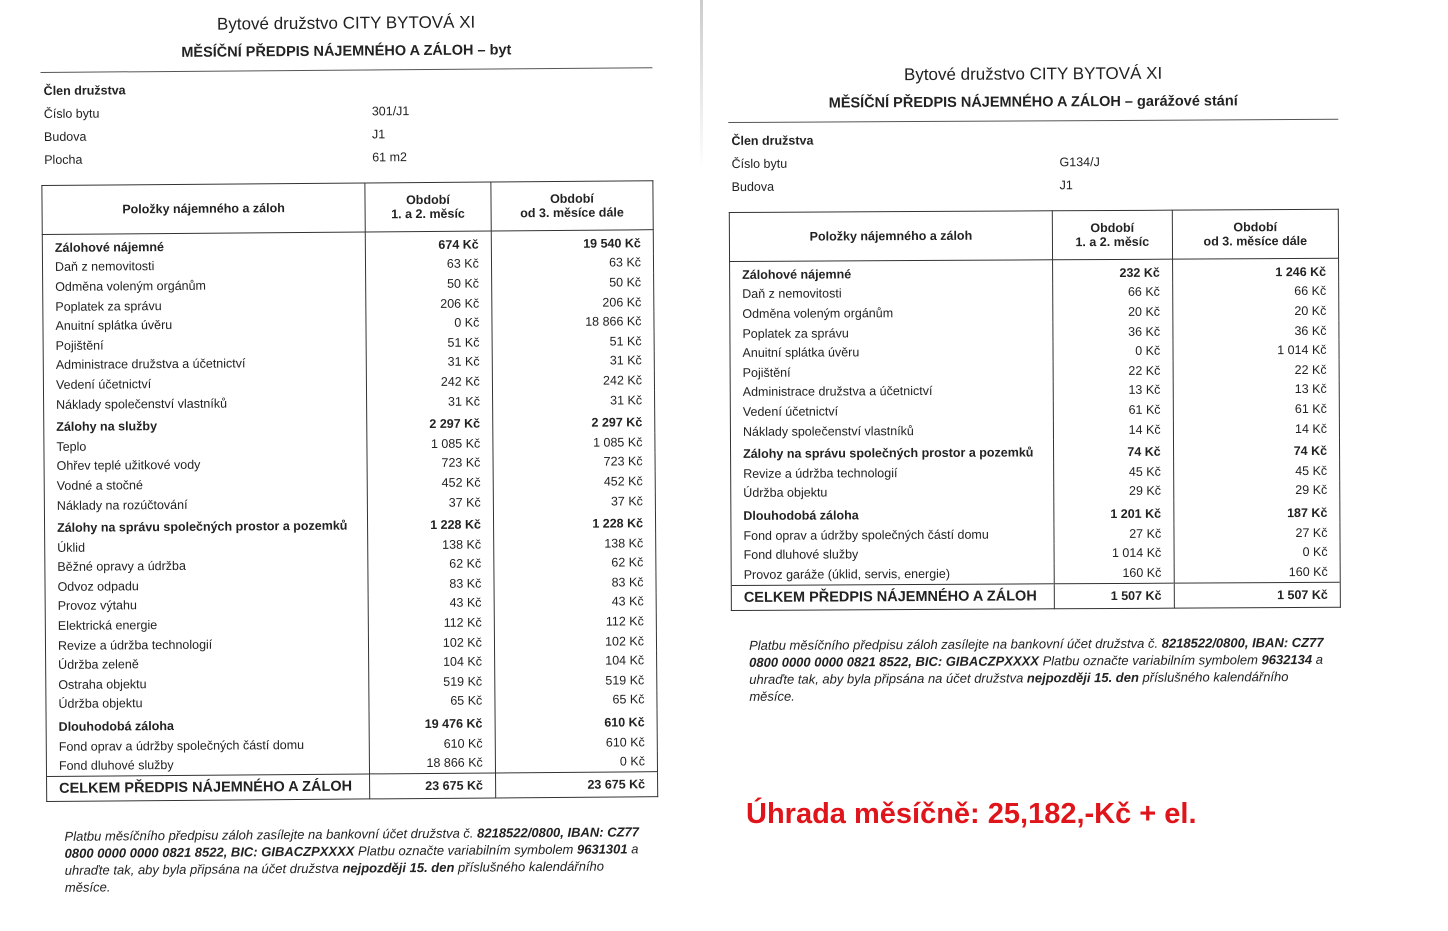  Describe the element at coordinates (1256, 370) in the screenshot. I see `period2-value: 22 Kč` at that location.